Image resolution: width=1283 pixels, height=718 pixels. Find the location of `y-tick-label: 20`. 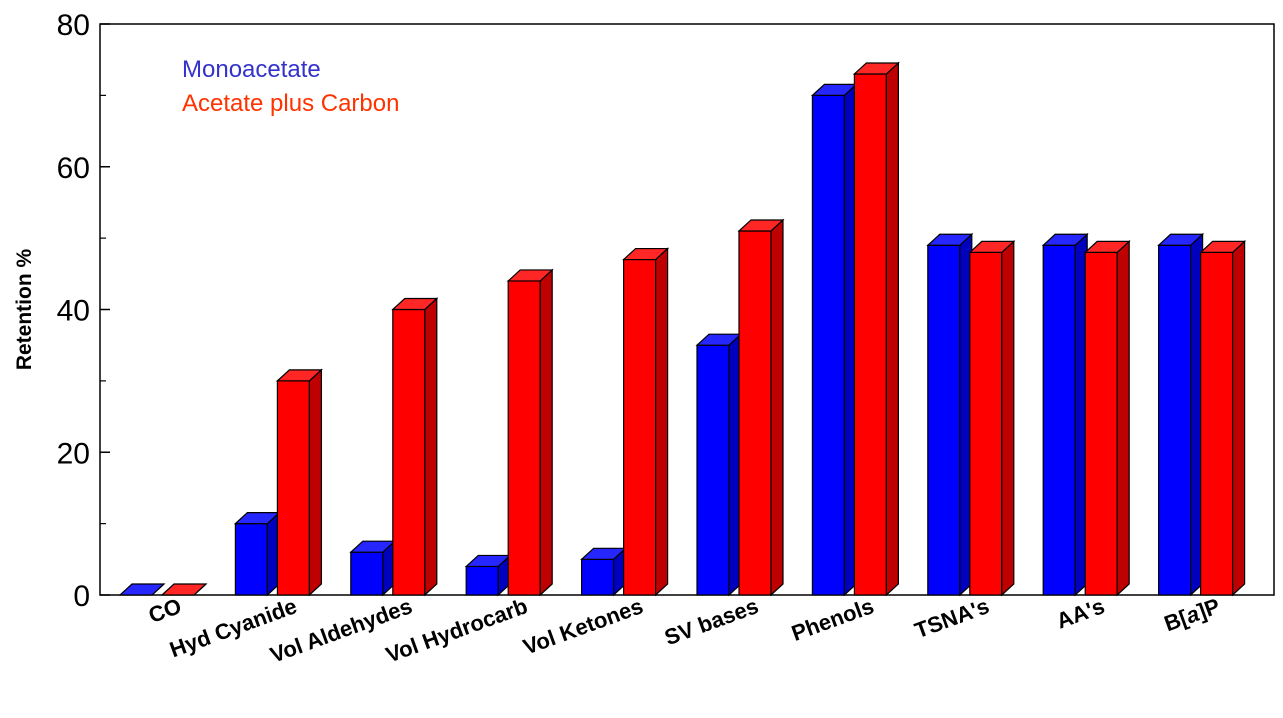

y-tick-label: 20 is located at coordinates (73, 453).